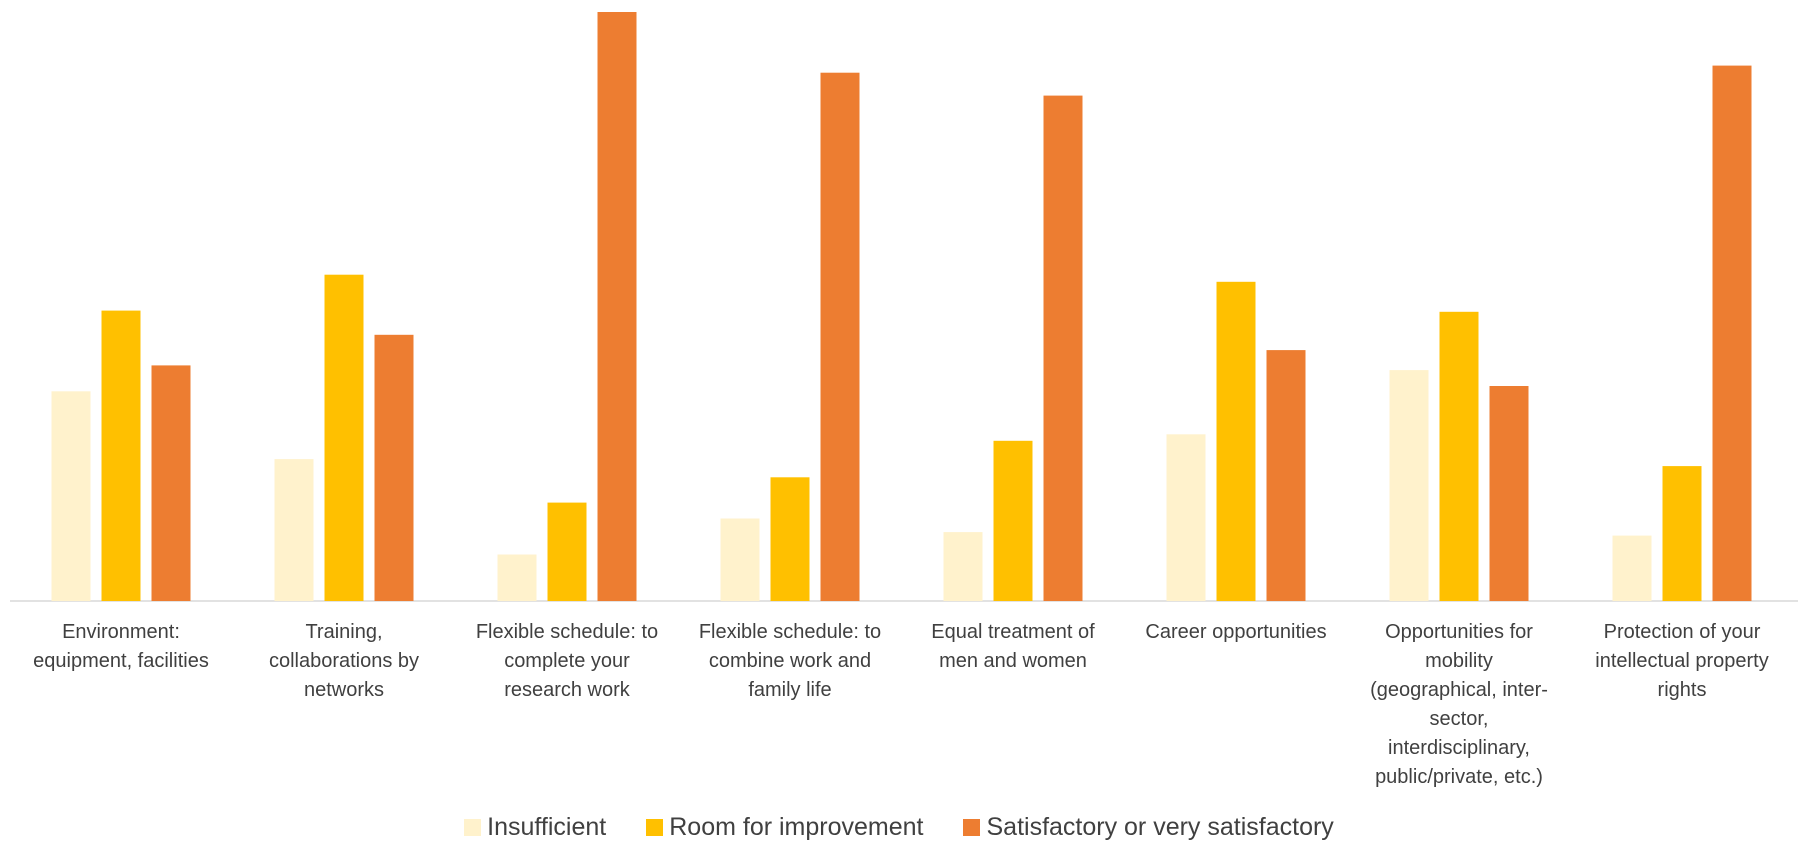 Image resolution: width=1798 pixels, height=851 pixels. I want to click on category-label-1: Training, collaborations by networks, so click(344, 661).